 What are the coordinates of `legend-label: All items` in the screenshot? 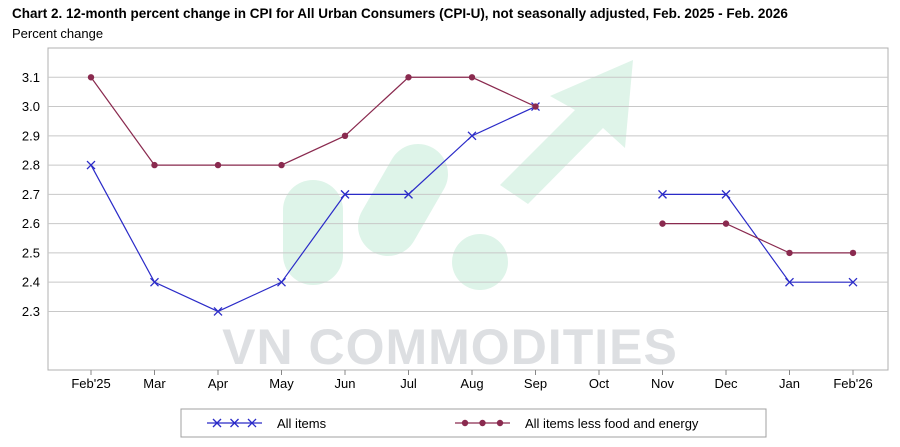 It's located at (302, 423).